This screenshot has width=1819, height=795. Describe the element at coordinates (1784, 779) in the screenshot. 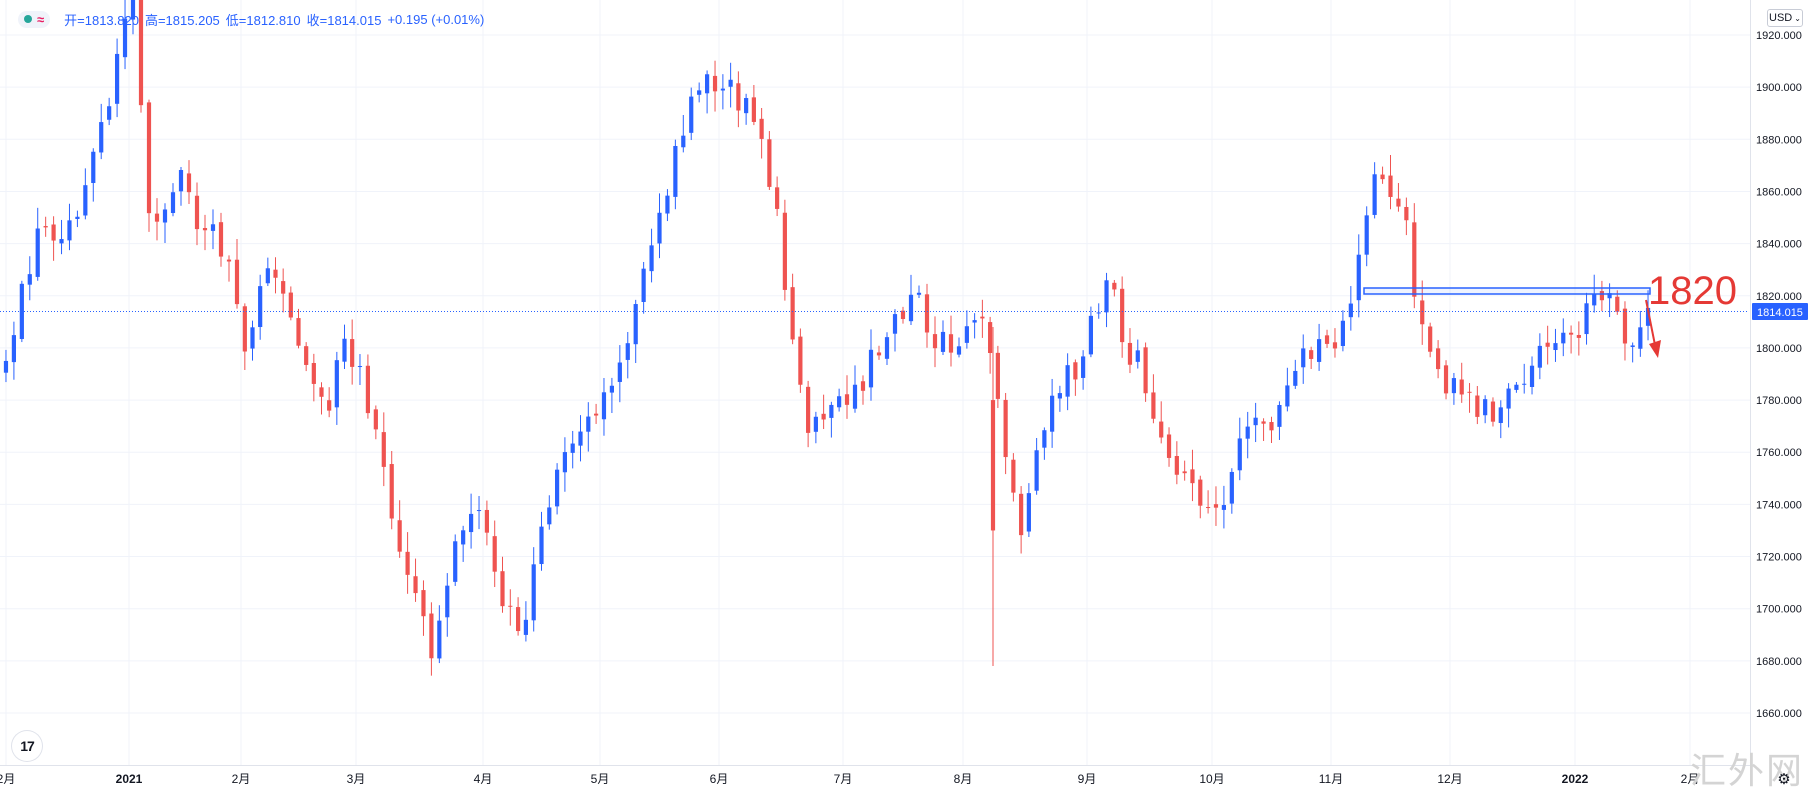

I see `gear-icon: ⚙` at that location.